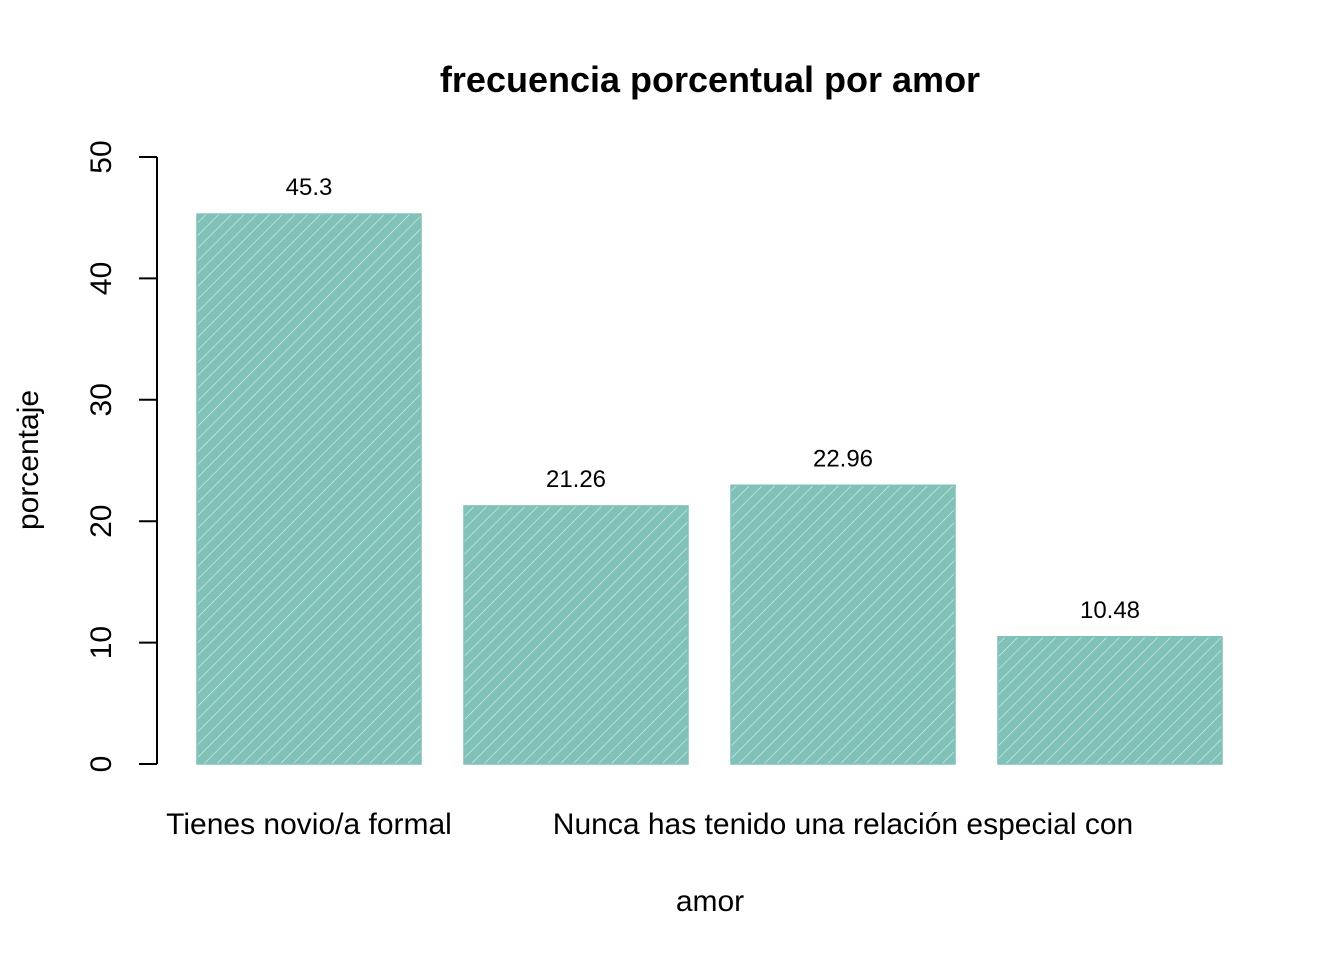 This screenshot has width=1344, height=960. What do you see at coordinates (28, 460) in the screenshot?
I see `y-axis-label: porcentaje` at bounding box center [28, 460].